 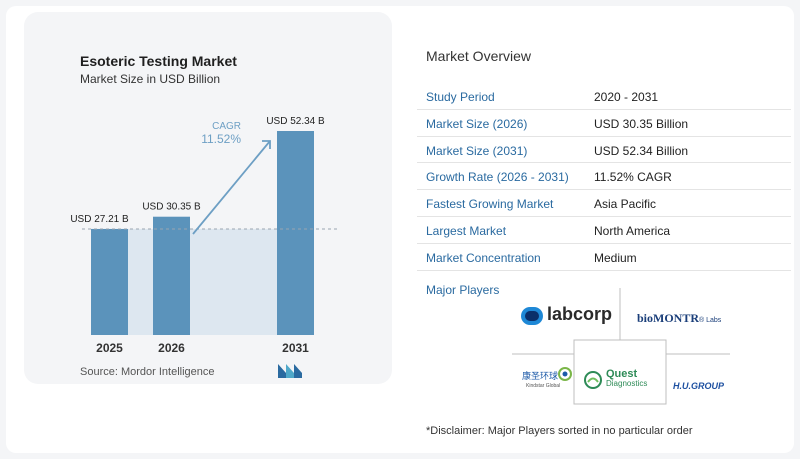 What do you see at coordinates (668, 318) in the screenshot?
I see `biomontr-name: bioMONTR` at bounding box center [668, 318].